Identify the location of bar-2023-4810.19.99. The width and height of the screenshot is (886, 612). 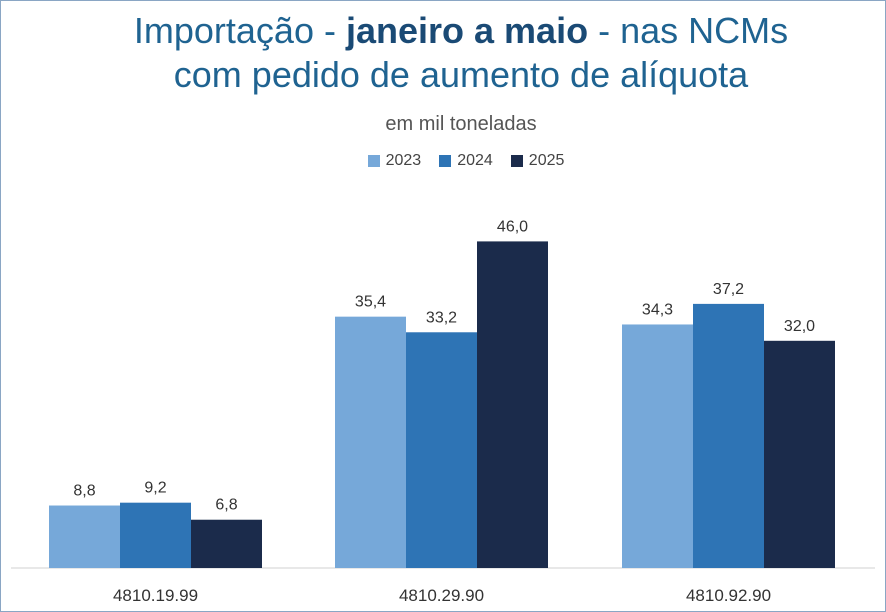
(84, 536).